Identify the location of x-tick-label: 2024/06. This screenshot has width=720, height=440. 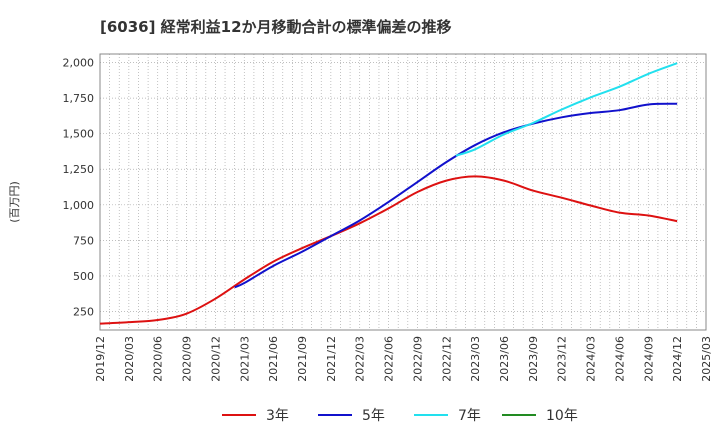
(619, 359).